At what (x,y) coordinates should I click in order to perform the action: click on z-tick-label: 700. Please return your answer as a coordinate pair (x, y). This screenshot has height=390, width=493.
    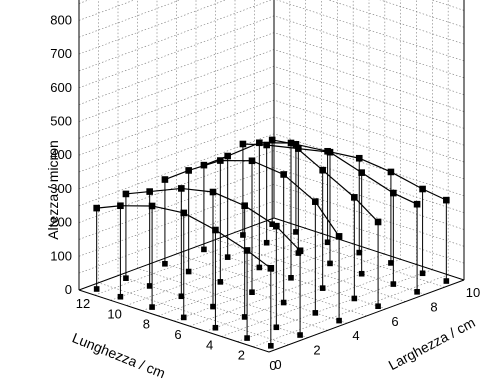
    Looking at the image, I should click on (61, 53).